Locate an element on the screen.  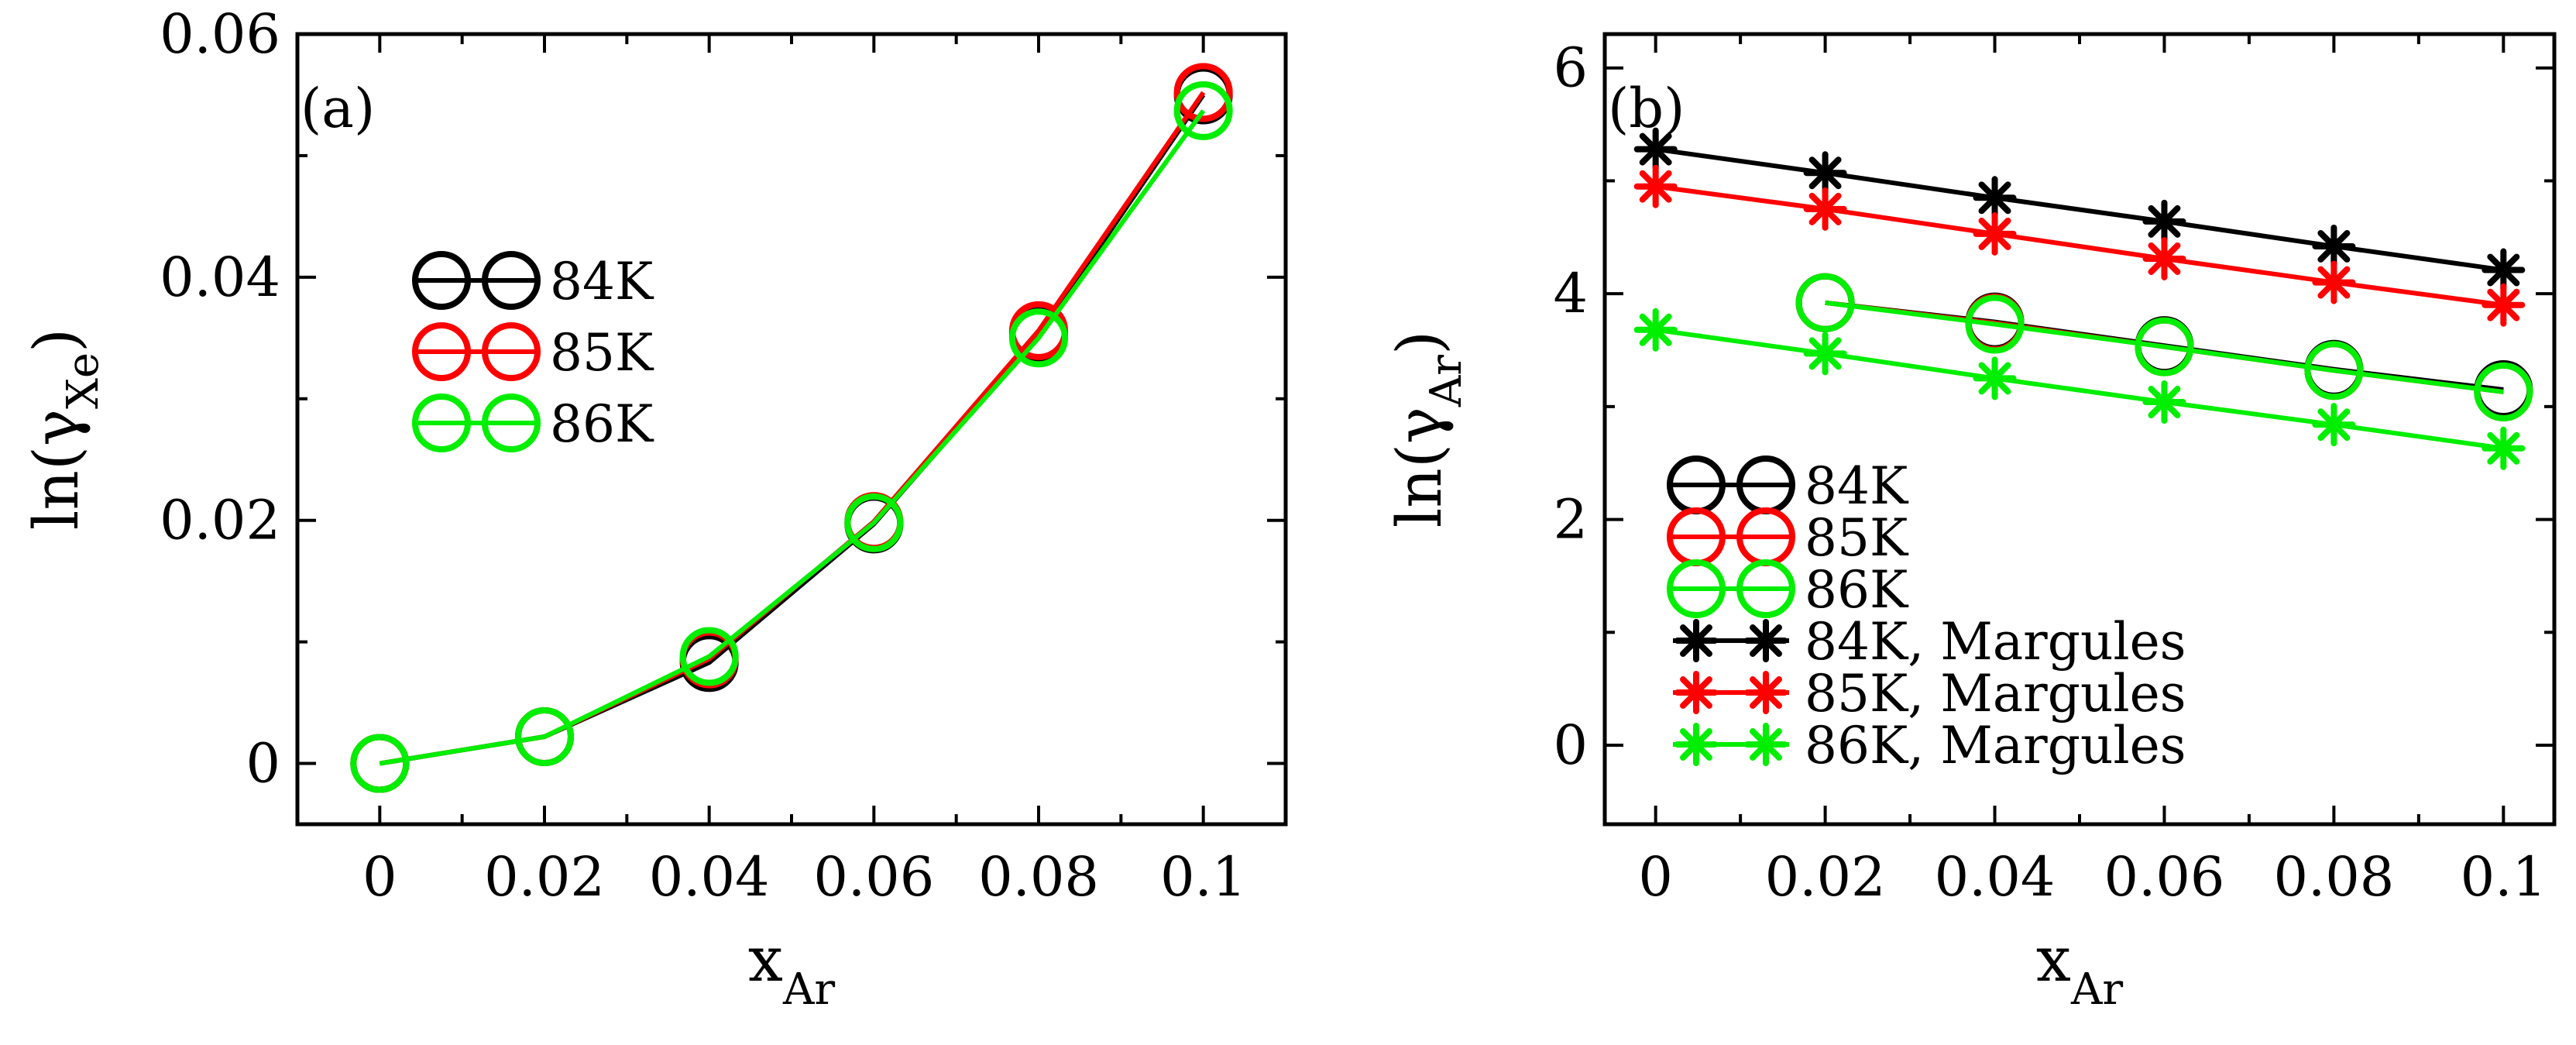
legend-label: 84K, Margules is located at coordinates (1995, 642).